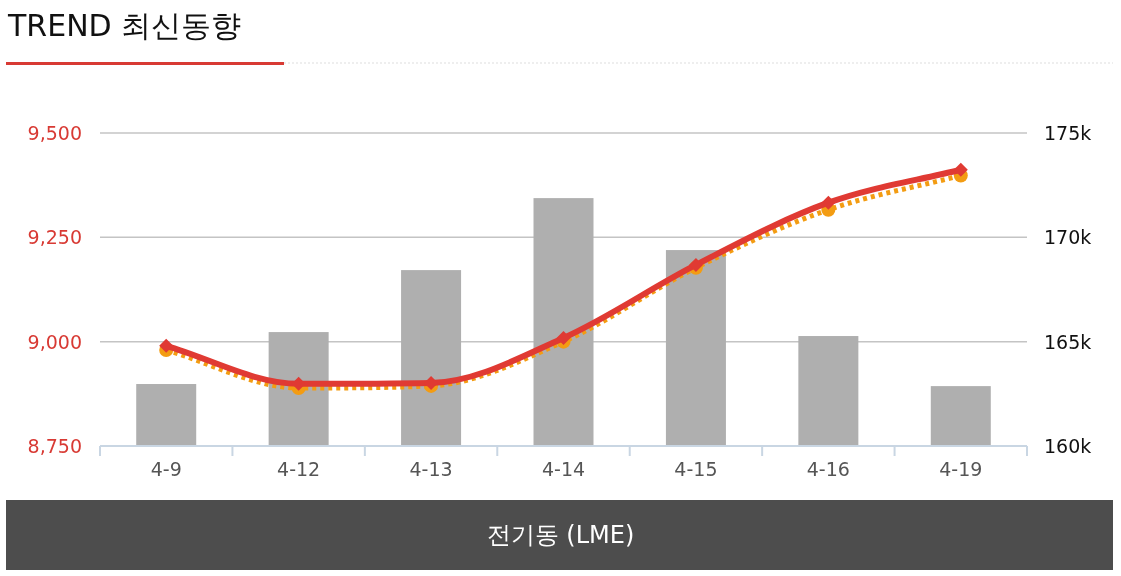 The width and height of the screenshot is (1121, 576). What do you see at coordinates (1068, 446) in the screenshot?
I see `y2-tick-label: 160k` at bounding box center [1068, 446].